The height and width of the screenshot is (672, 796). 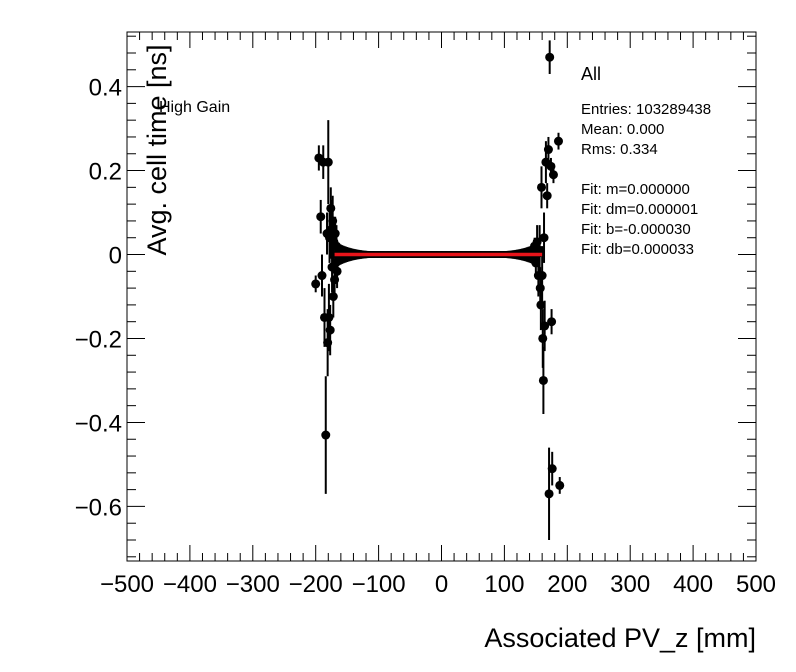 What do you see at coordinates (567, 584) in the screenshot?
I see `x-tick-label: 200` at bounding box center [567, 584].